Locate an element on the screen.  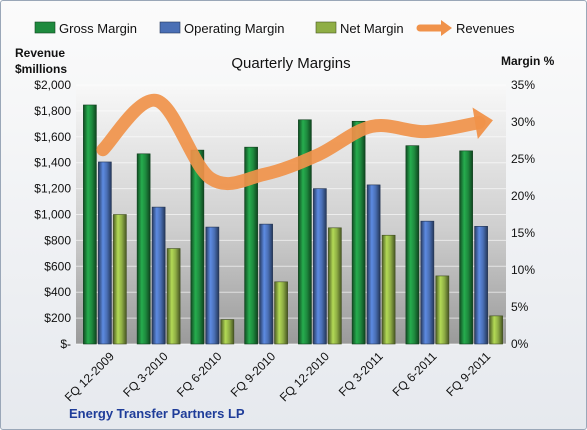
right-axis-title: Margin % is located at coordinates (528, 61).